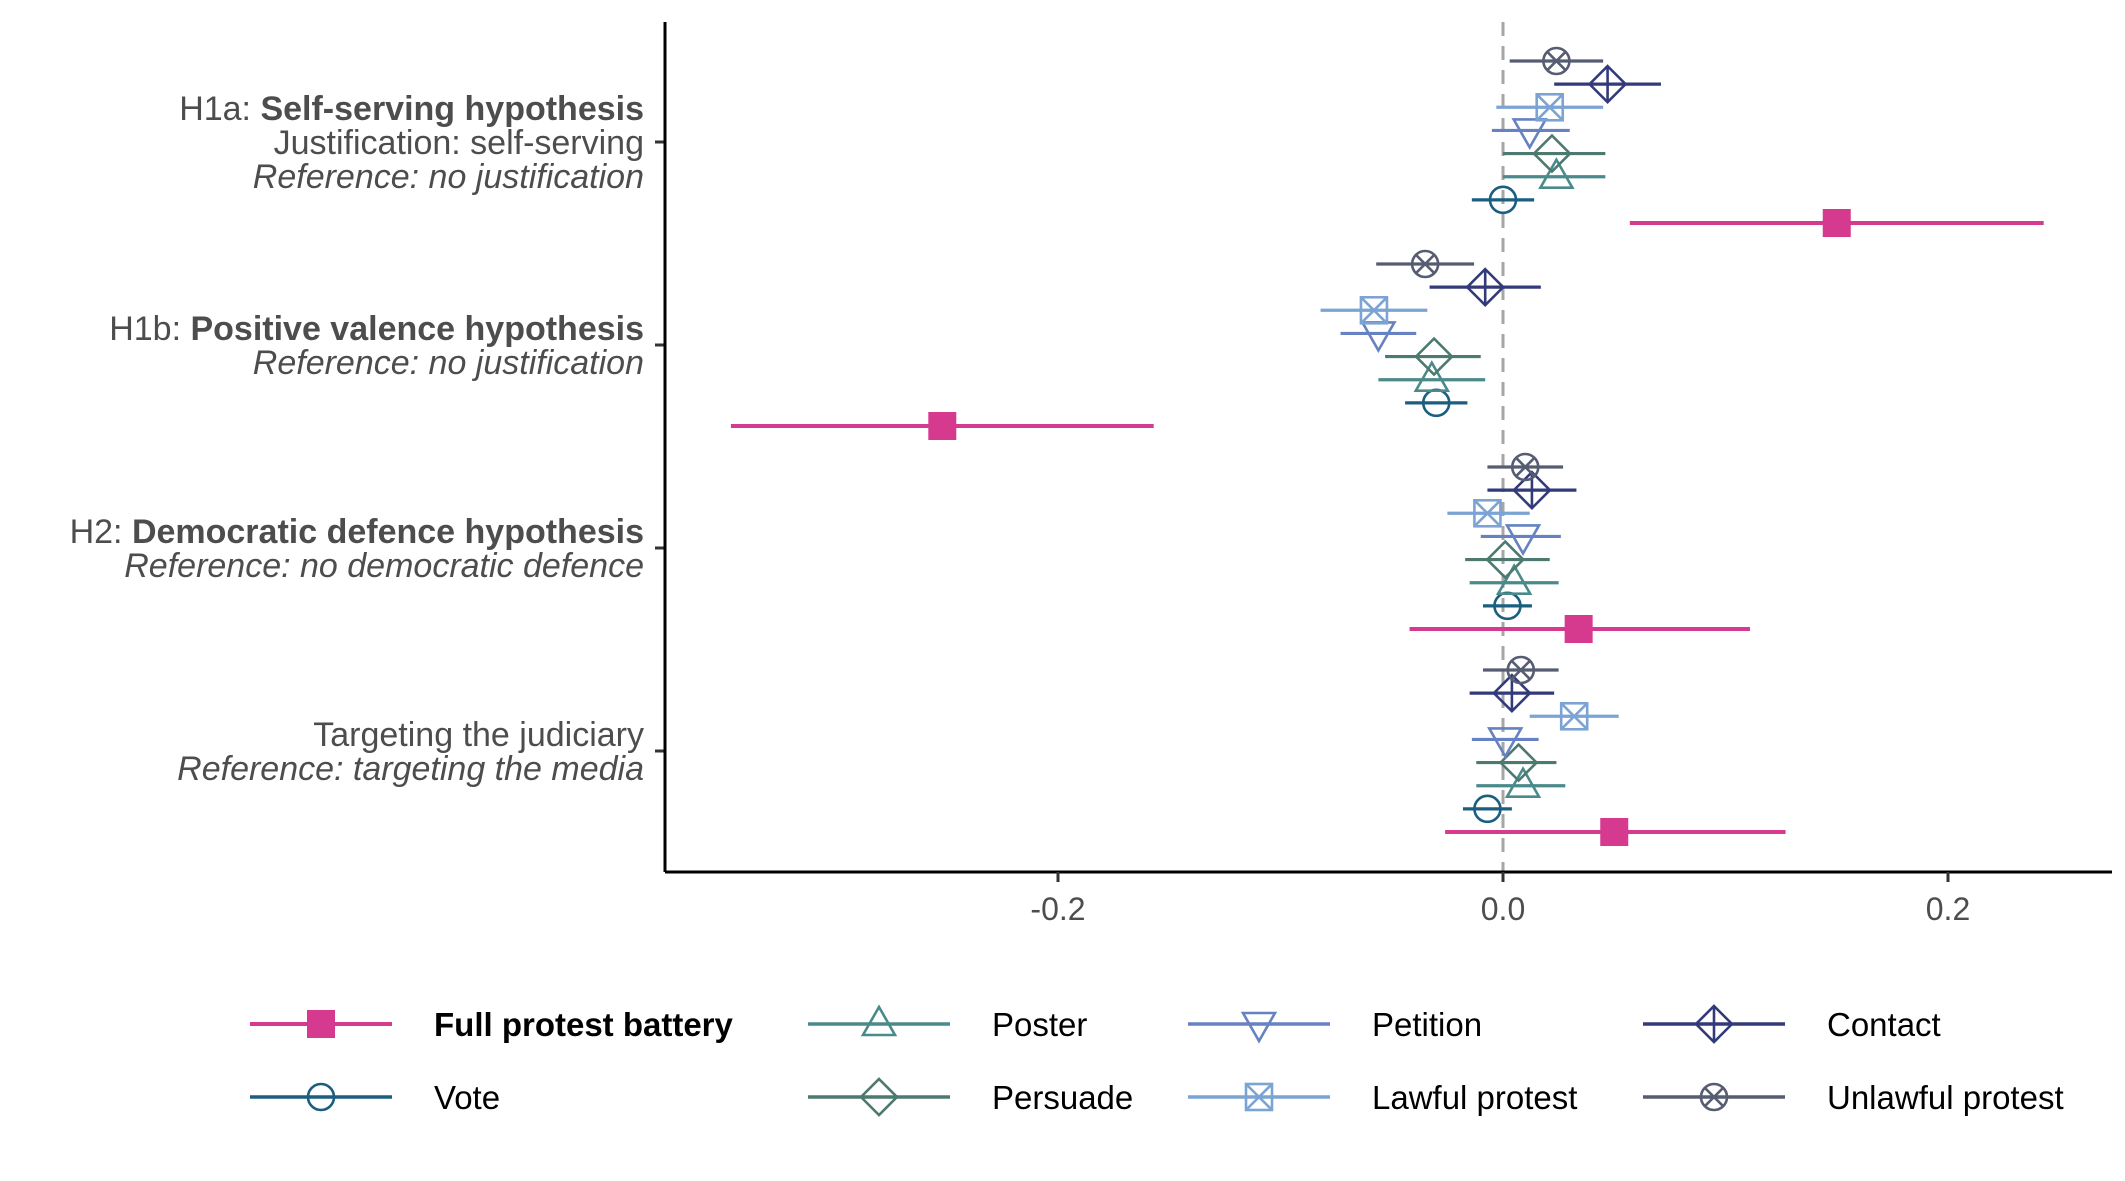 Image resolution: width=2125 pixels, height=1181 pixels. Describe the element at coordinates (101, 532) in the screenshot. I see `row-label-segment: H2:` at that location.